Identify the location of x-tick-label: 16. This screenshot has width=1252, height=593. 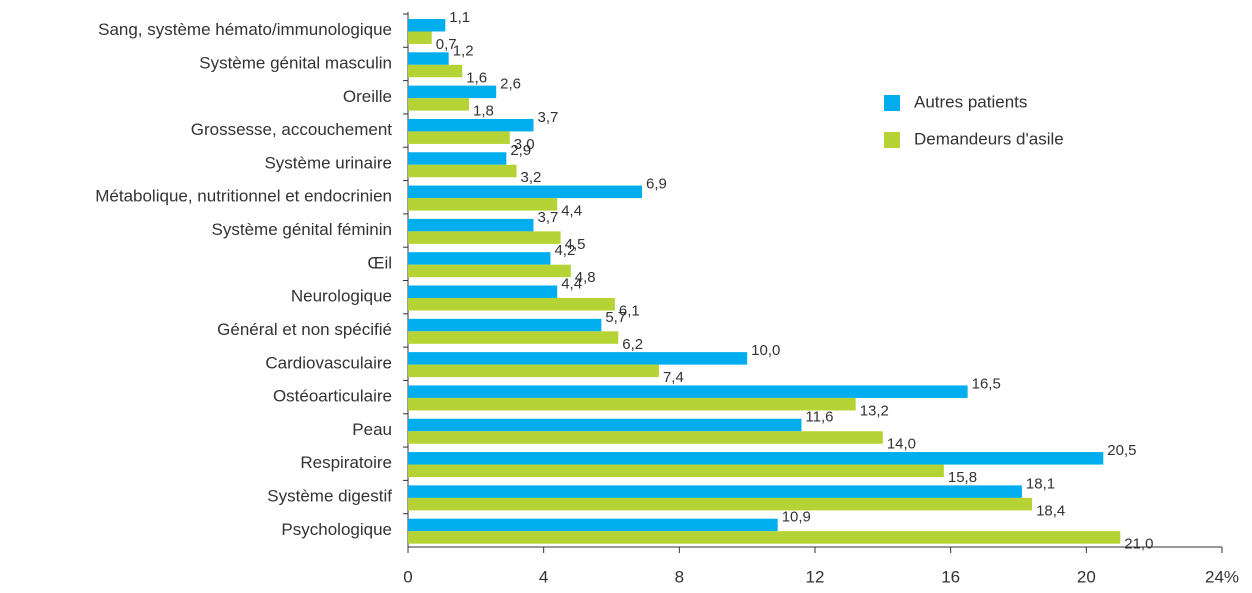
(950, 576).